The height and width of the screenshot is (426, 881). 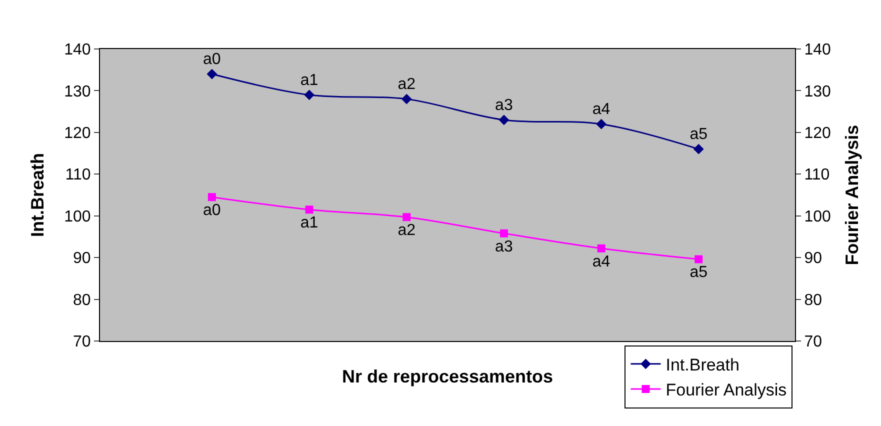 What do you see at coordinates (77, 217) in the screenshot?
I see `y-tick-label: 100` at bounding box center [77, 217].